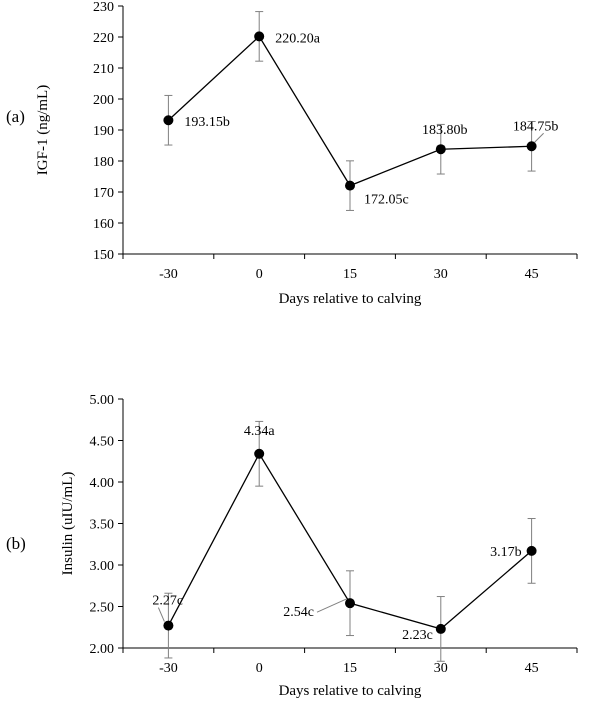  What do you see at coordinates (15, 116) in the screenshot?
I see `panel-label: (a)` at bounding box center [15, 116].